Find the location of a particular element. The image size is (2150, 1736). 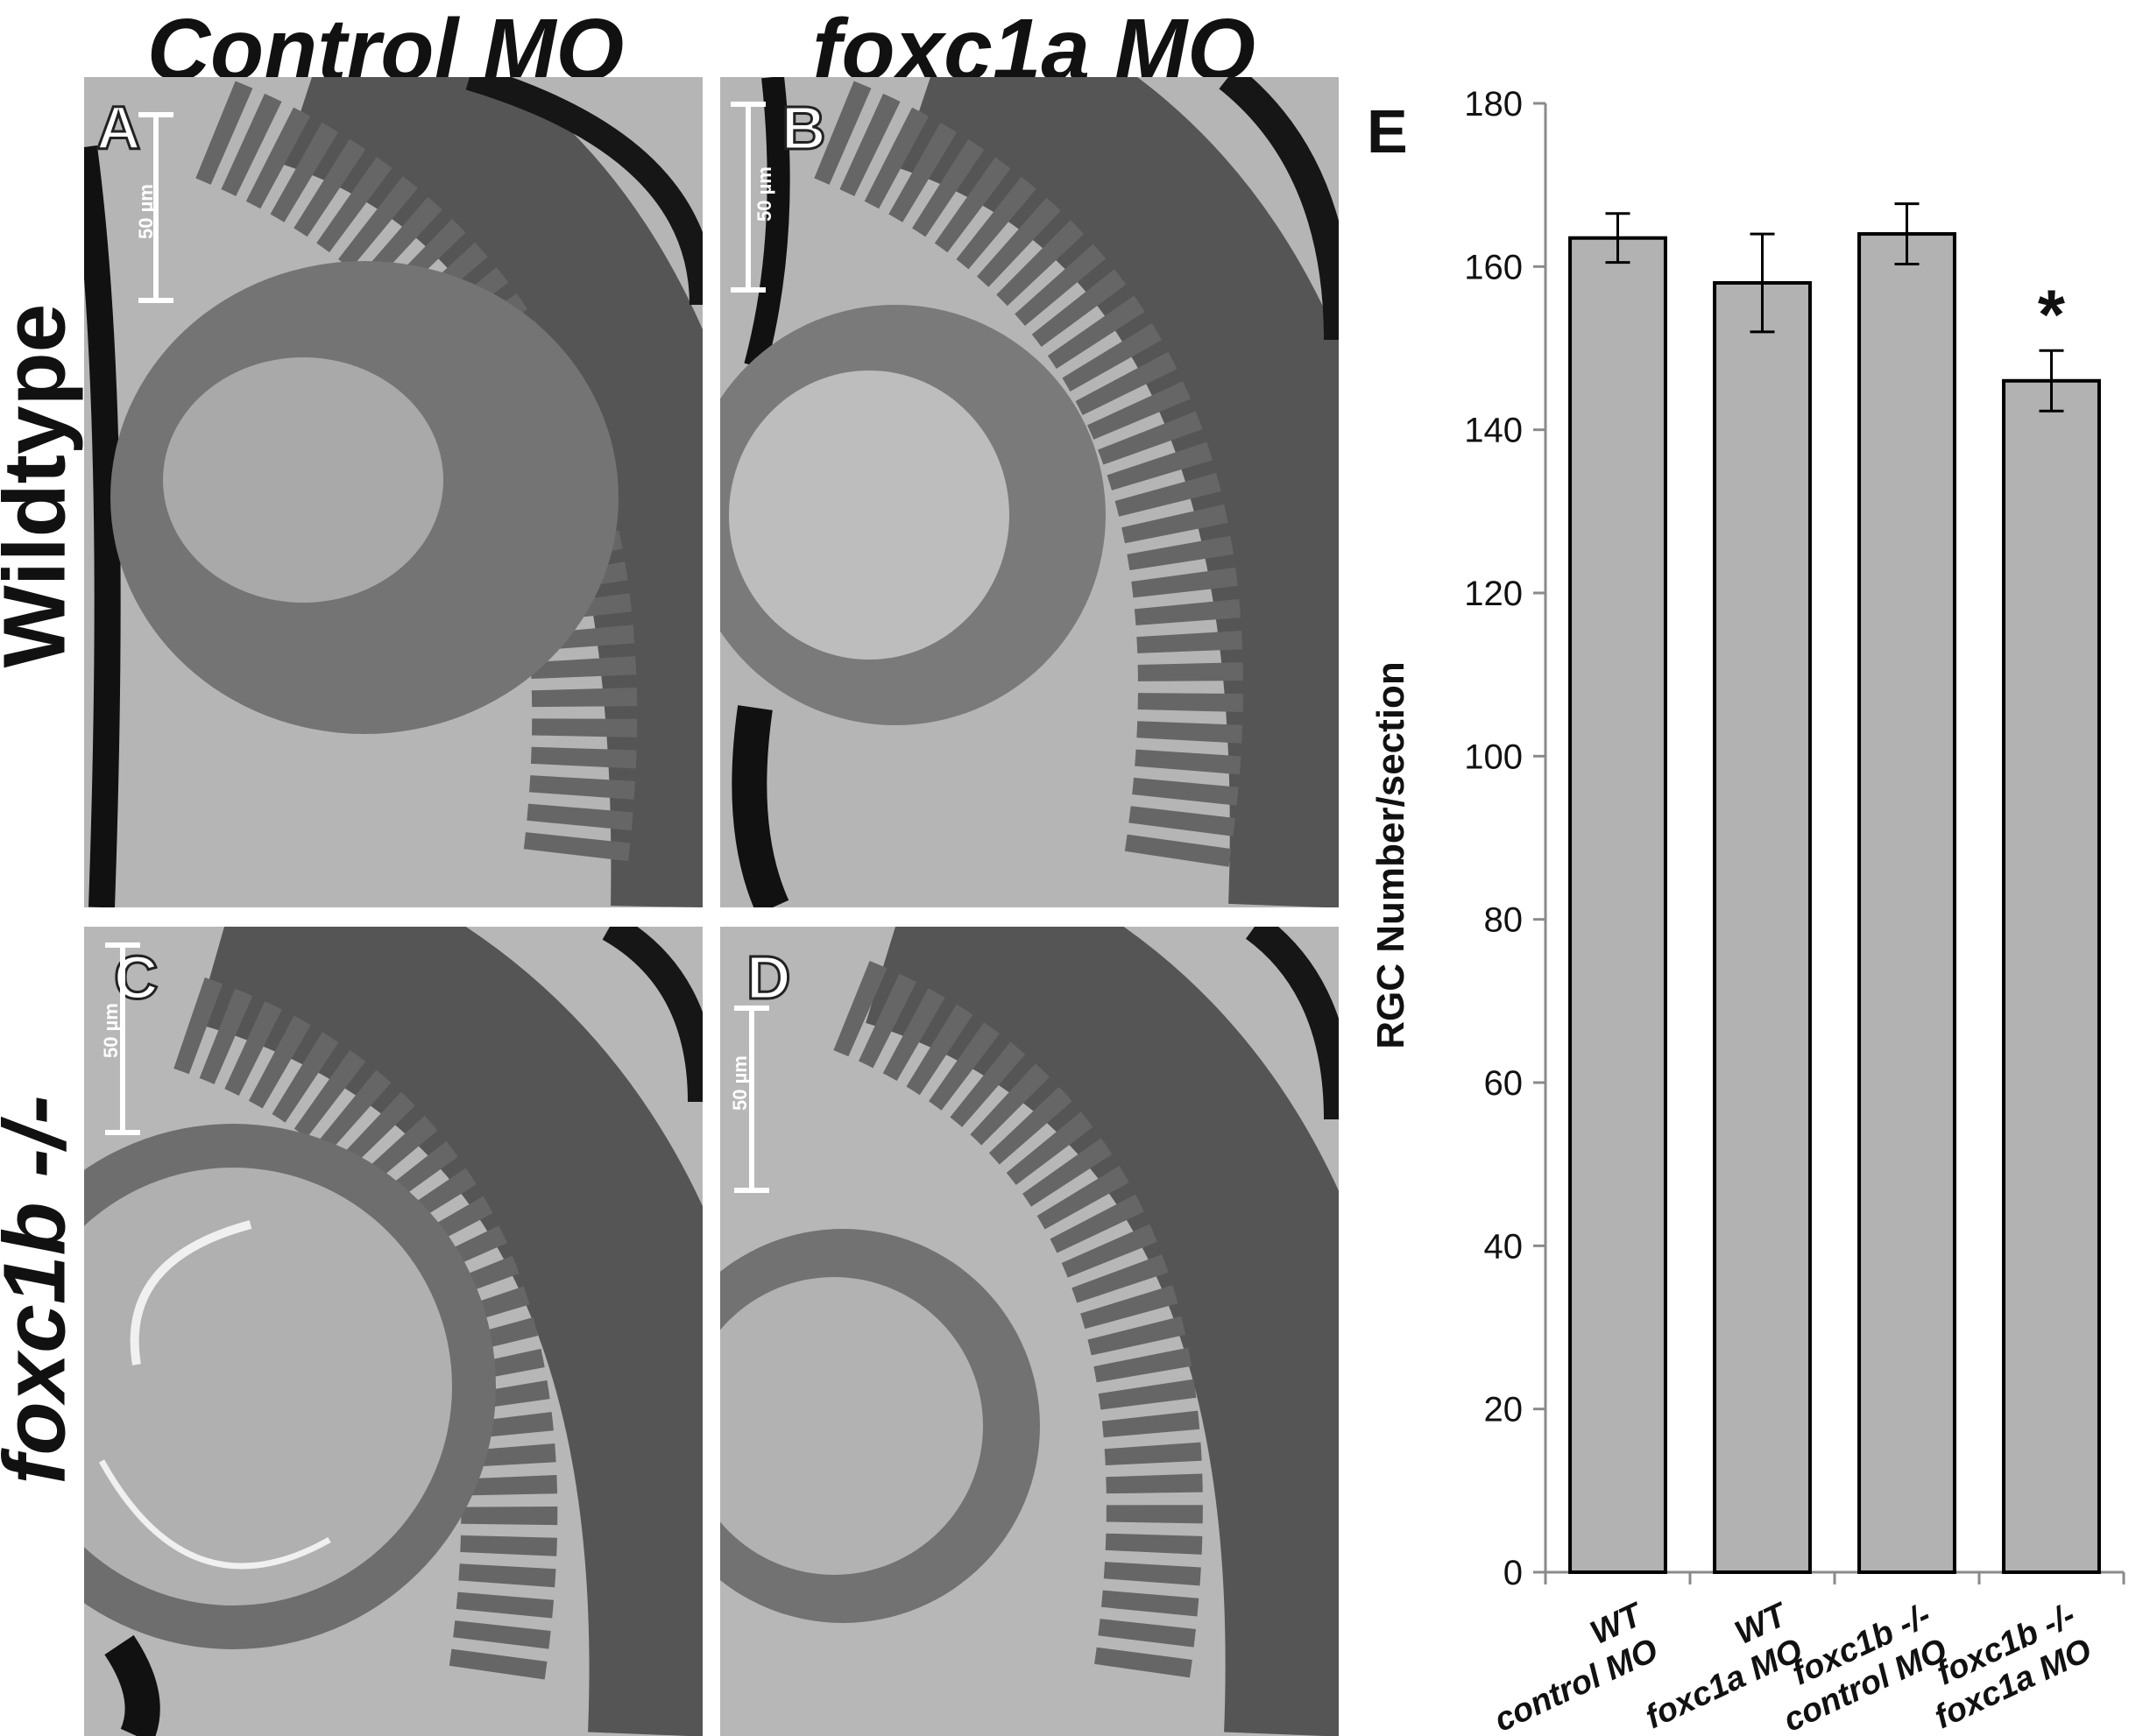

scale-bar-d is located at coordinates (751, 1098).